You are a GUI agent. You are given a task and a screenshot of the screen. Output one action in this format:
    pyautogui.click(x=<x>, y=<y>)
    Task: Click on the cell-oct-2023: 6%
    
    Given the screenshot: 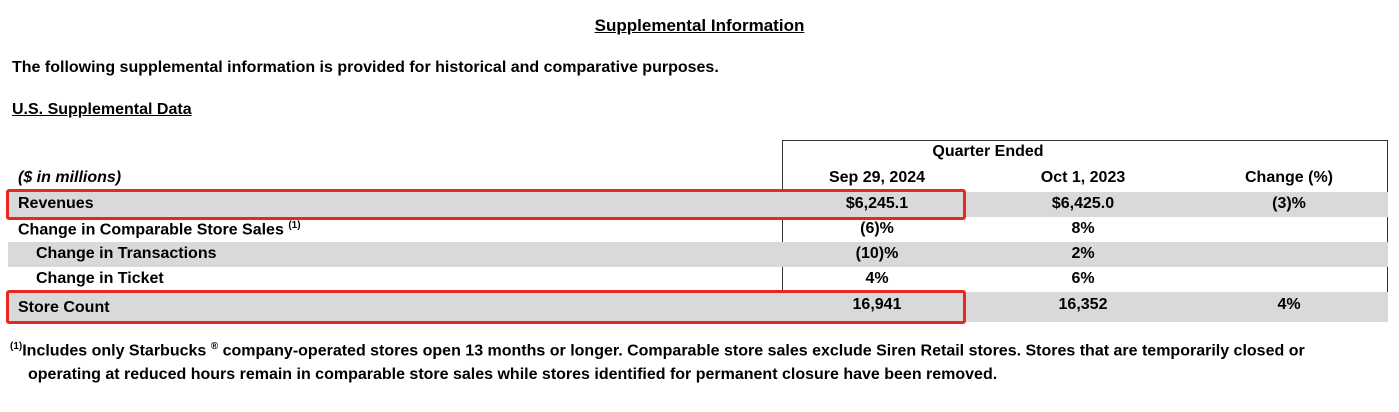 What is the action you would take?
    pyautogui.click(x=1083, y=278)
    